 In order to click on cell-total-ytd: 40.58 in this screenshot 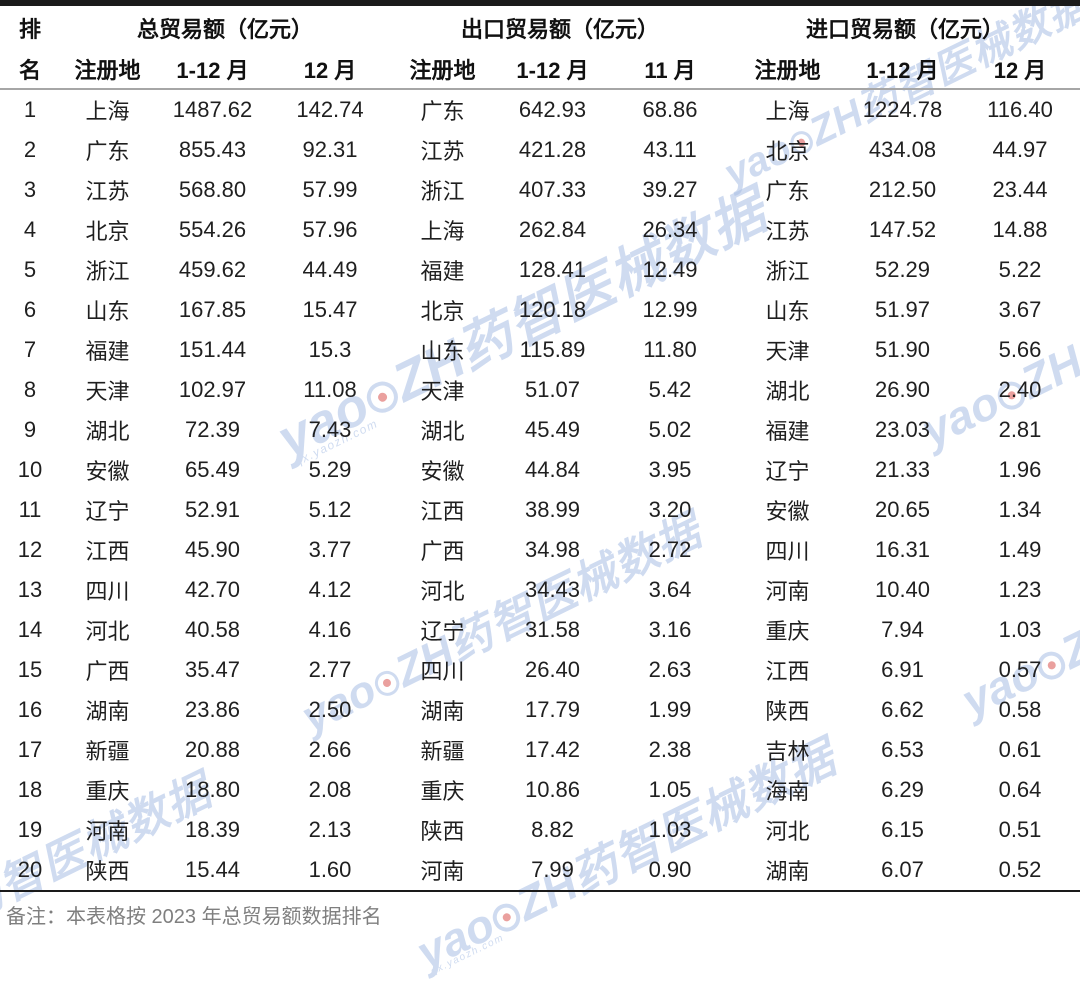, I will do `click(212, 629)`.